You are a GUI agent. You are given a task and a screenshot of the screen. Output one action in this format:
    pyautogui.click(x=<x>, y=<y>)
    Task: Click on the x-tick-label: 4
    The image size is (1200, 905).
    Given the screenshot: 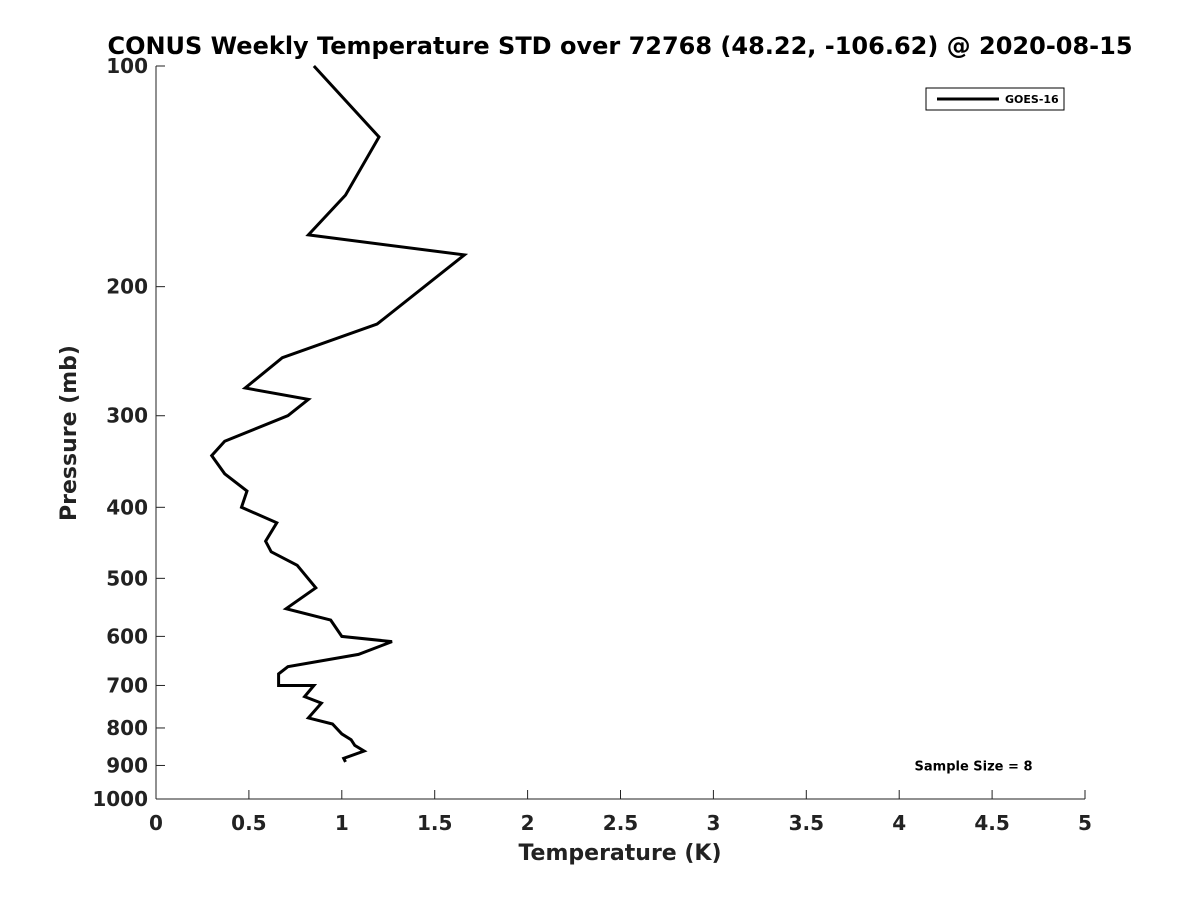 What is the action you would take?
    pyautogui.click(x=899, y=823)
    